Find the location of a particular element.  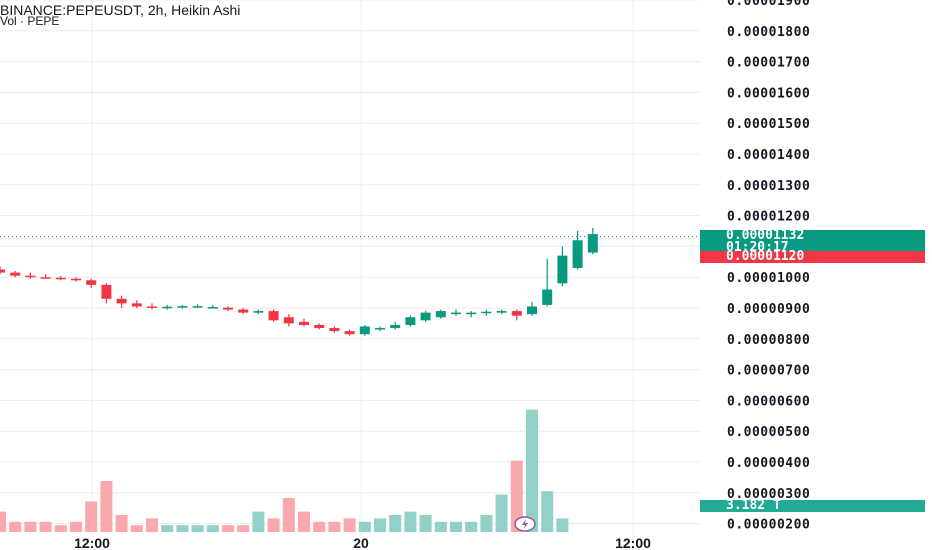

last-price-tag: 0.00001132 01:20:17 is located at coordinates (812, 241).